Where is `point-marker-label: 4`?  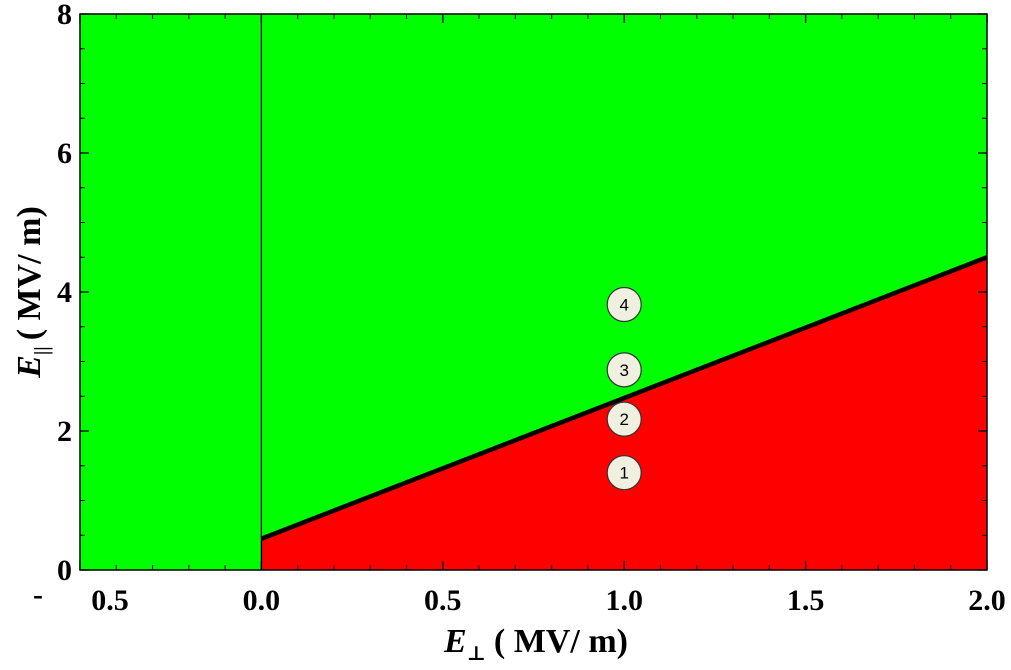 point-marker-label: 4 is located at coordinates (623, 305).